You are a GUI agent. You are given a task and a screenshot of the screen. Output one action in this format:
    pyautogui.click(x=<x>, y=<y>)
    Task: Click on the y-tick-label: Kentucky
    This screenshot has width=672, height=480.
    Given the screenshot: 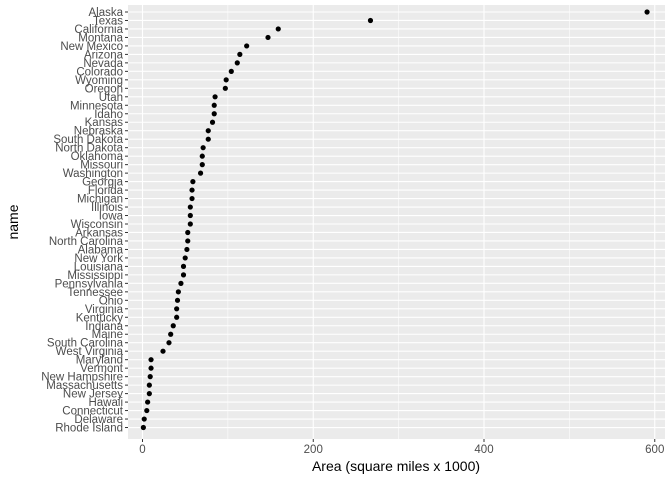 What is the action you would take?
    pyautogui.click(x=100, y=318)
    